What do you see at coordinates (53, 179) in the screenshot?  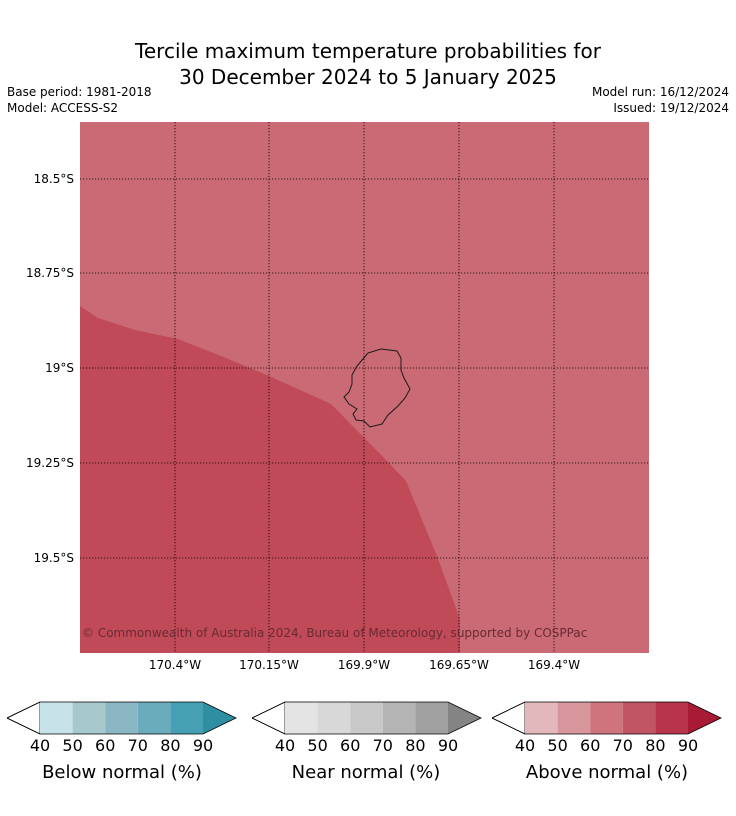 I see `lat-label: 18.5°S` at bounding box center [53, 179].